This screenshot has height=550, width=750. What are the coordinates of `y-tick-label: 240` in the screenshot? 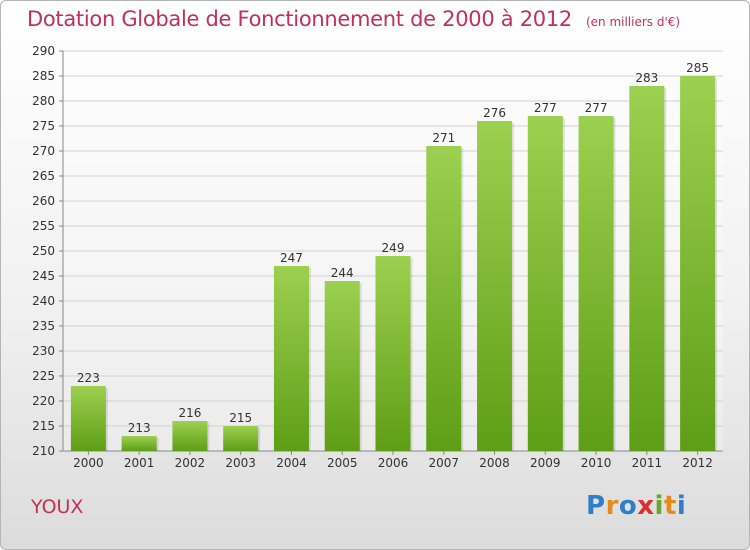 It's located at (43, 301).